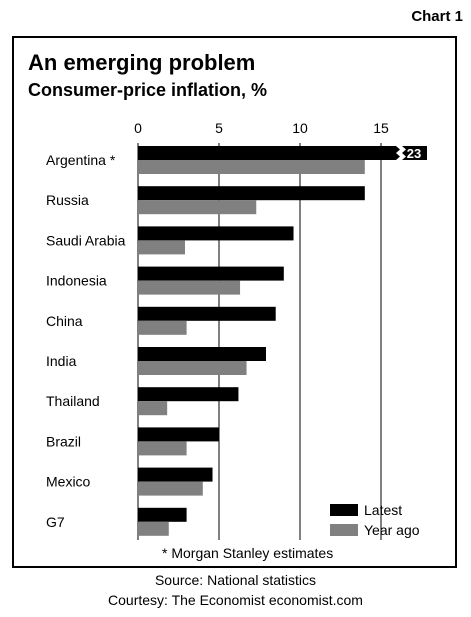 This screenshot has width=471, height=617. Describe the element at coordinates (63, 441) in the screenshot. I see `category-label: Brazil` at that location.